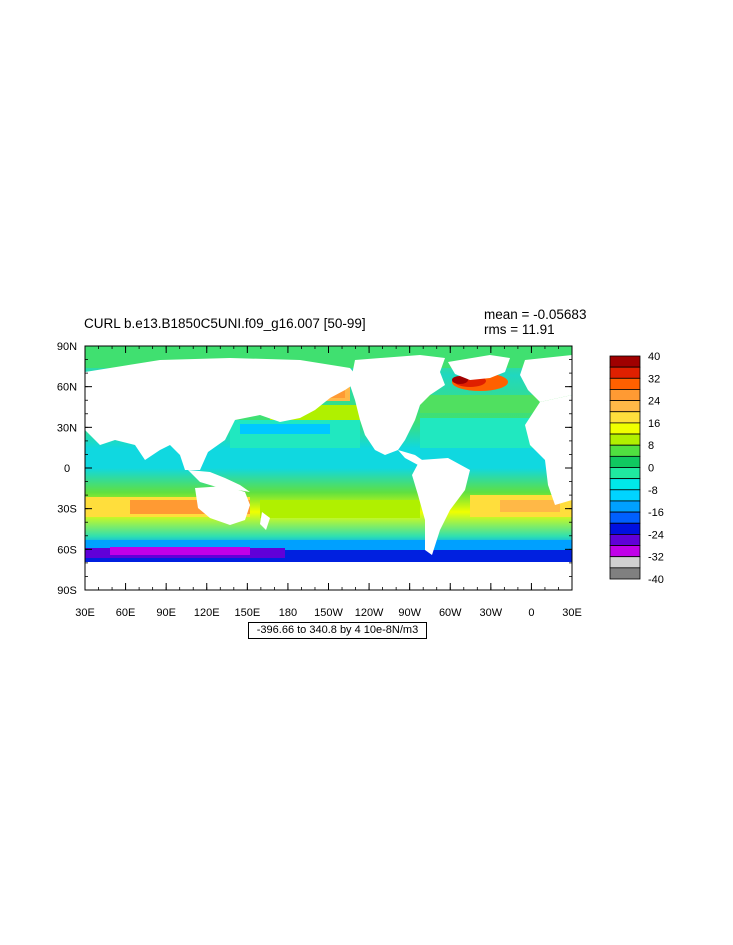  Describe the element at coordinates (67, 428) in the screenshot. I see `lat-tick-label: 30N` at that location.